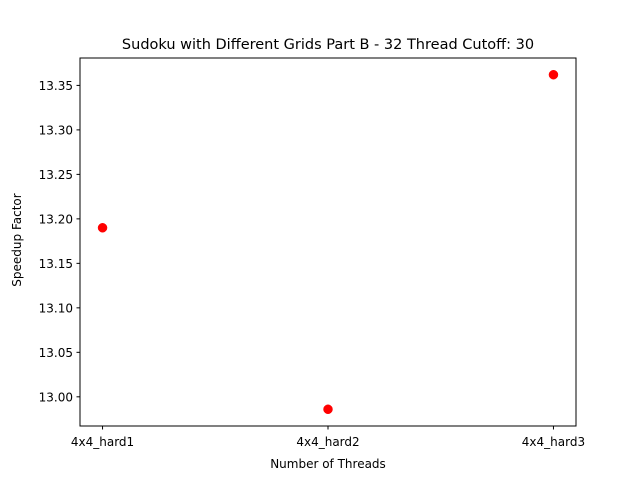 The width and height of the screenshot is (640, 480). What do you see at coordinates (328, 409) in the screenshot?
I see `data-point-4x4_hard2` at bounding box center [328, 409].